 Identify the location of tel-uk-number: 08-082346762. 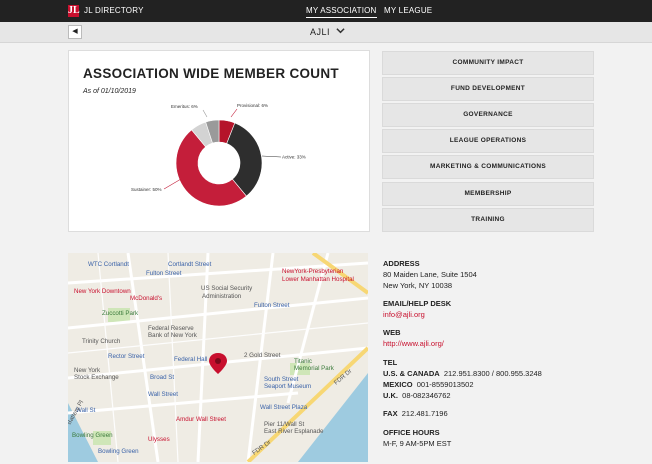
(426, 395).